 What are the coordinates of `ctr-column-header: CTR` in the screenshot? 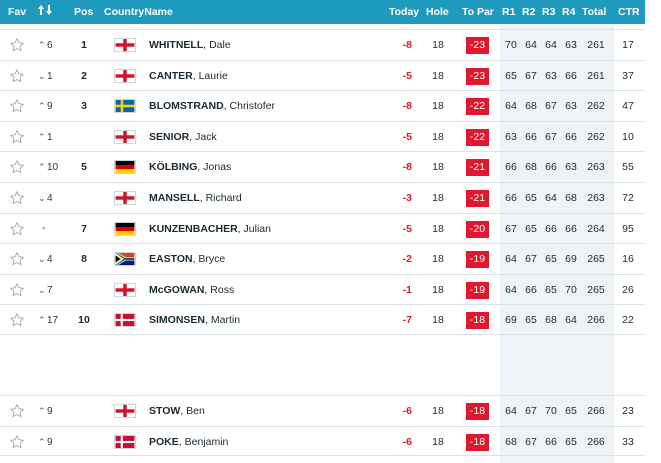 It's located at (629, 12).